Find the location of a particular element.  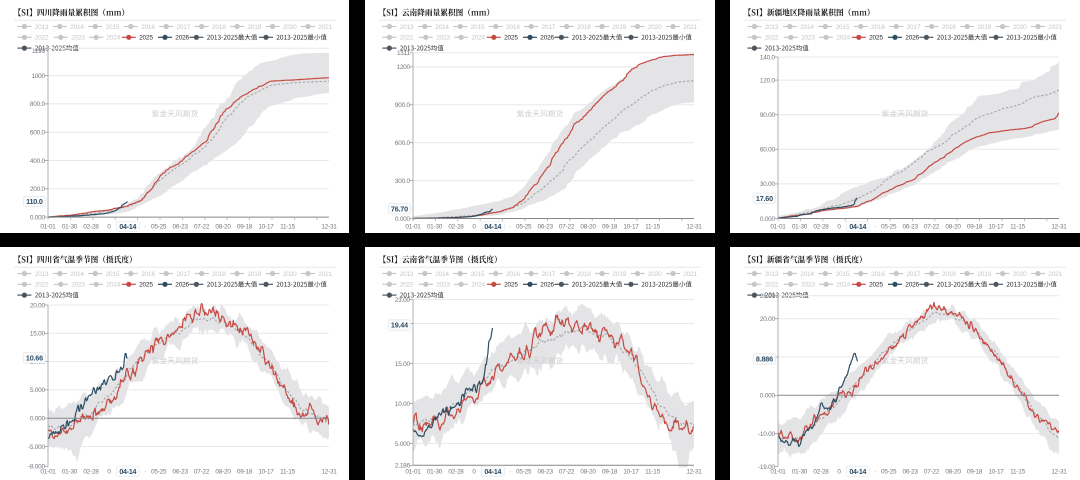

svg-text: 19.44 is located at coordinates (399, 324).